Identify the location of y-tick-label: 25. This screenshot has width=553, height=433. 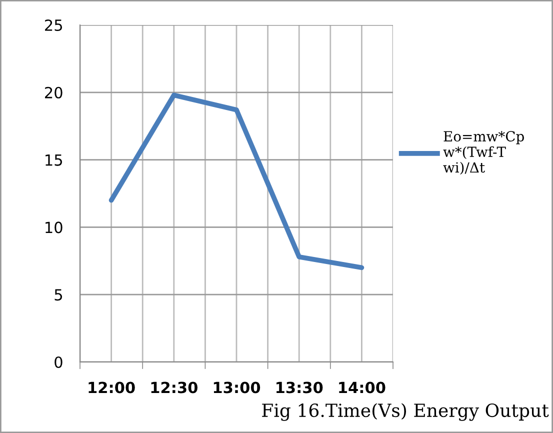
(53, 25).